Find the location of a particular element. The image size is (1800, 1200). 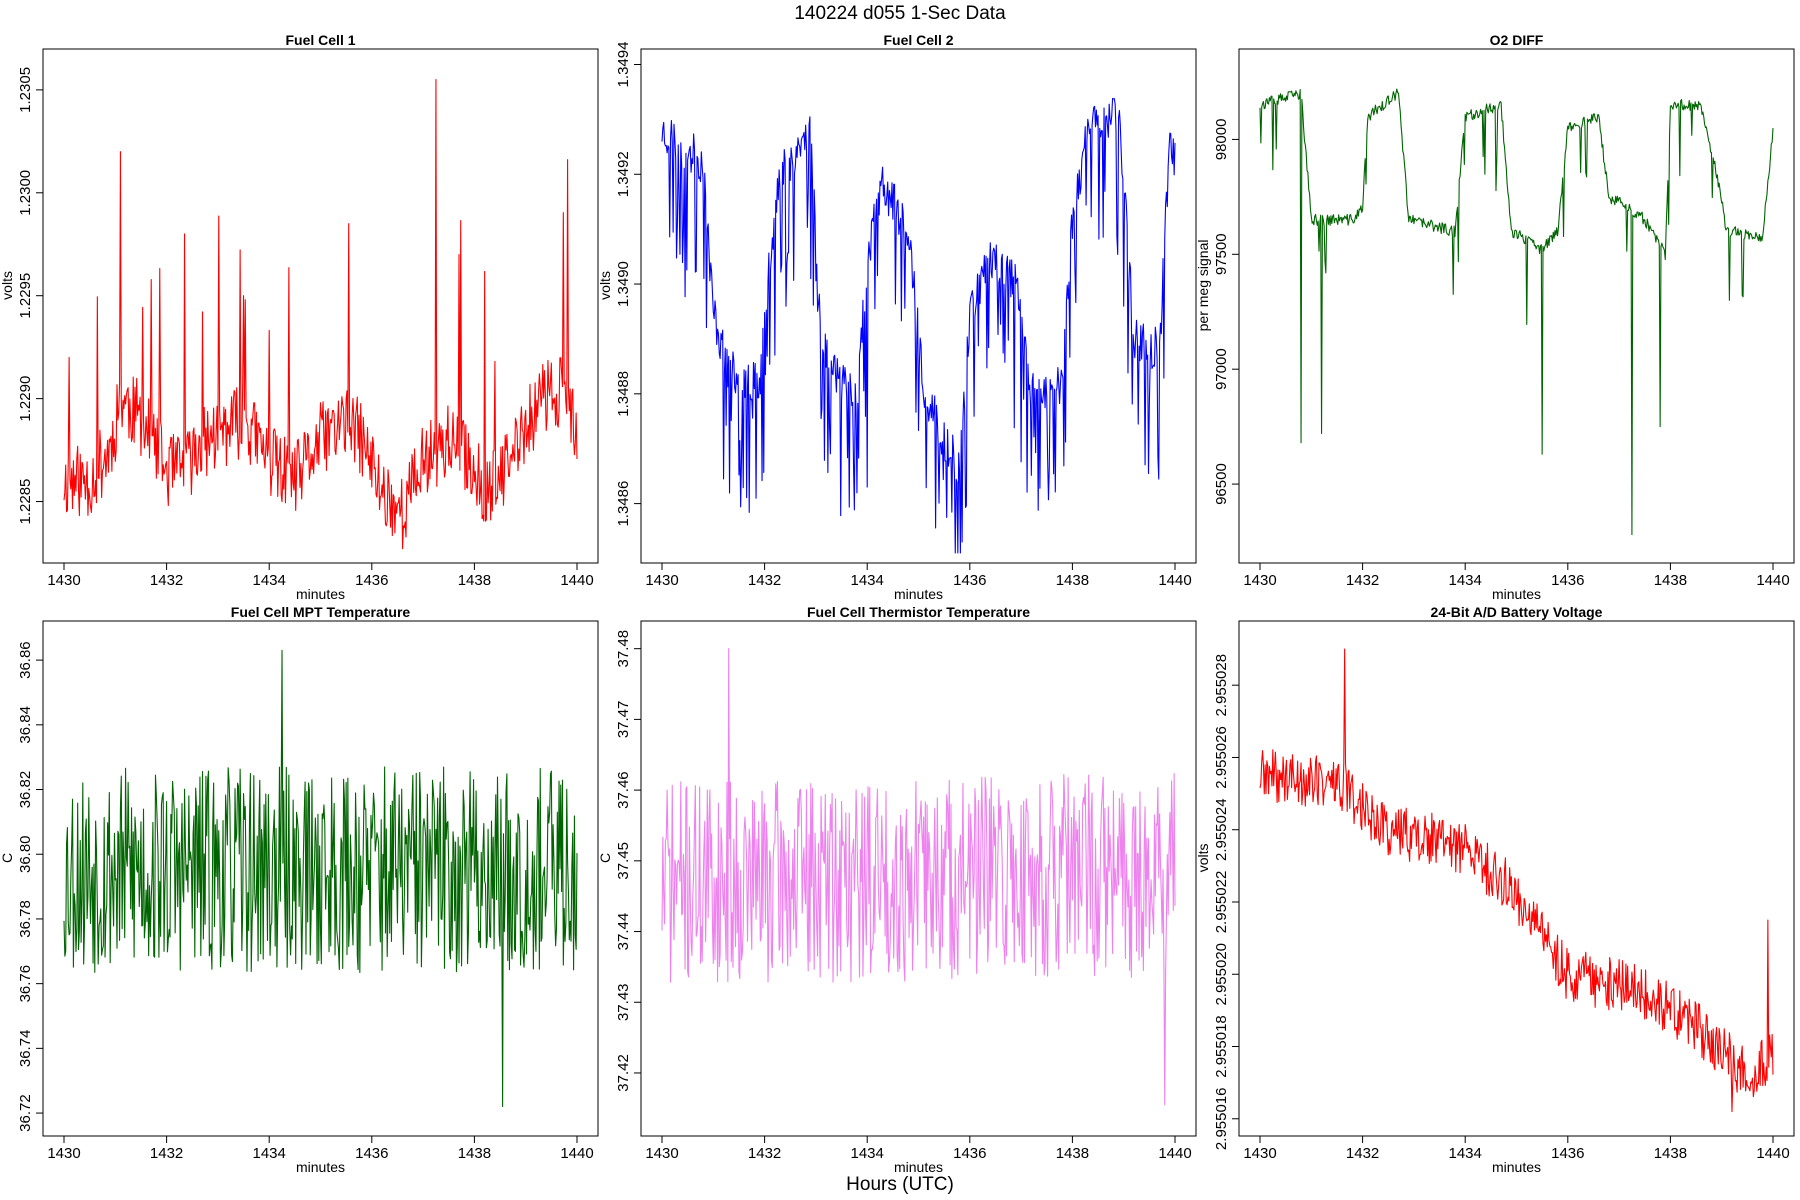

y-tick-label: 2.955028 is located at coordinates (1221, 685).